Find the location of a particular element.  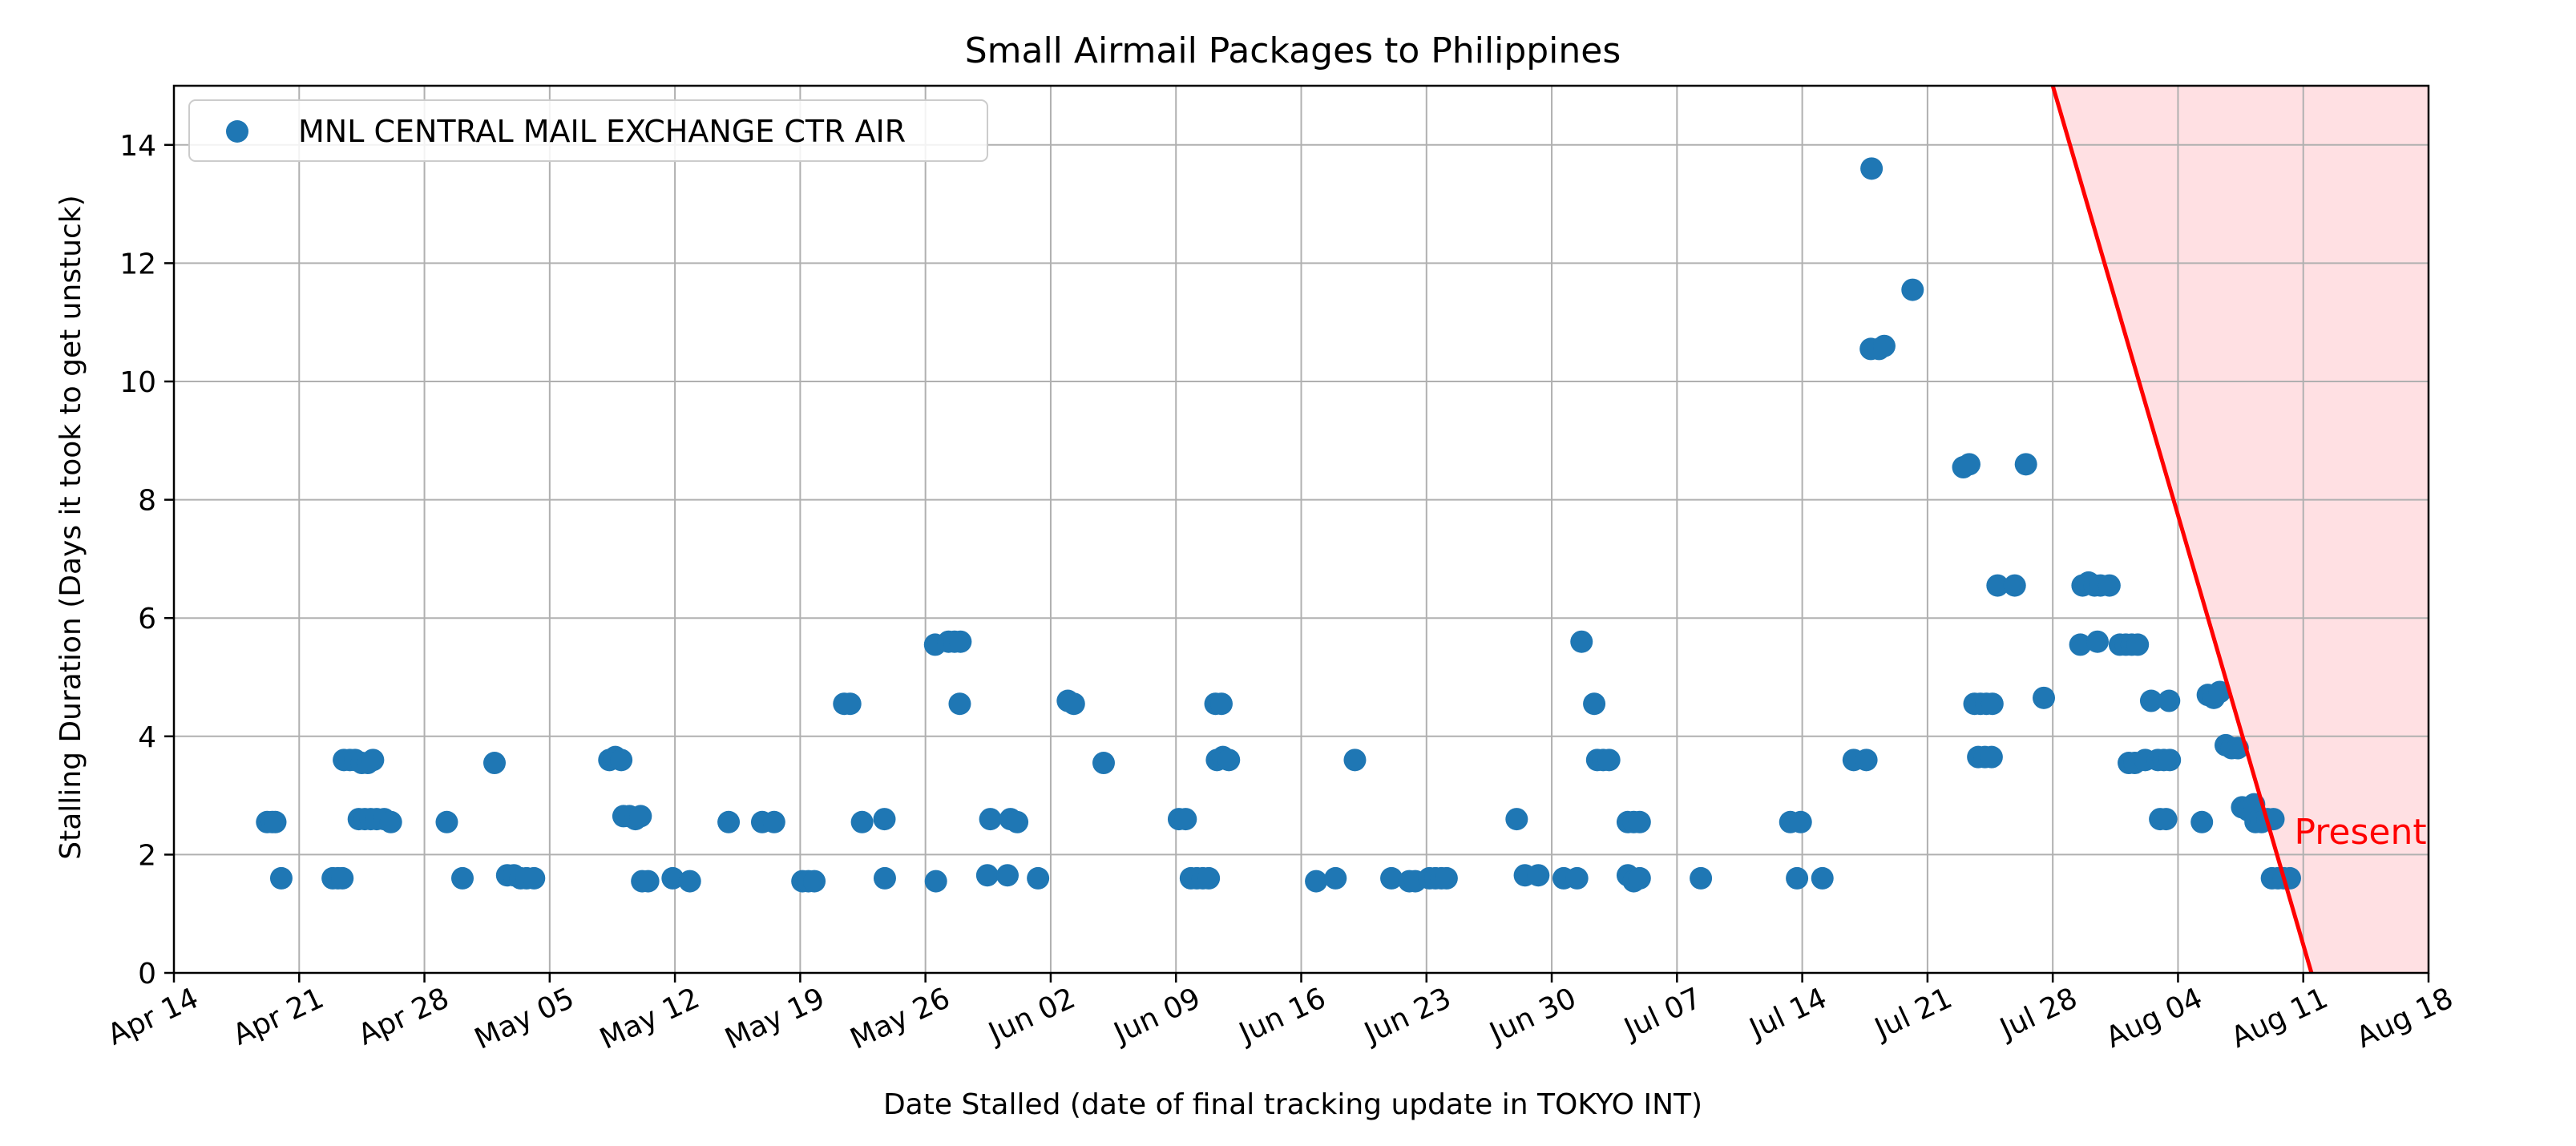

y-tick-label-5: 10 is located at coordinates (137, 383).